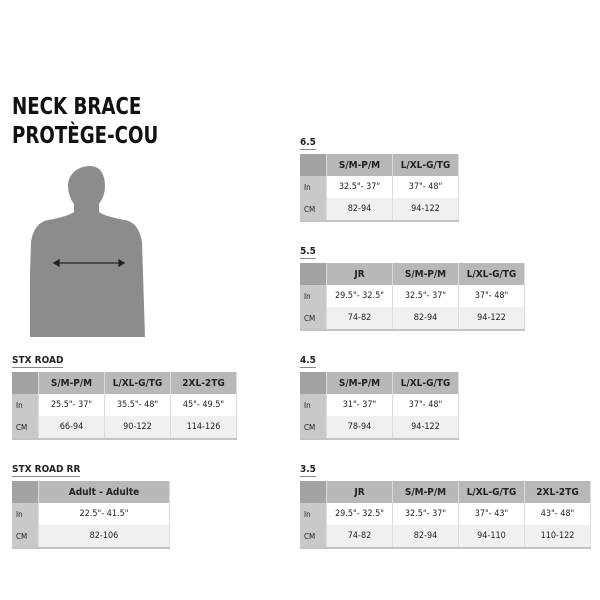 Image resolution: width=600 pixels, height=600 pixels. What do you see at coordinates (71, 405) in the screenshot?
I see `size-value: 25.5"- 37"` at bounding box center [71, 405].